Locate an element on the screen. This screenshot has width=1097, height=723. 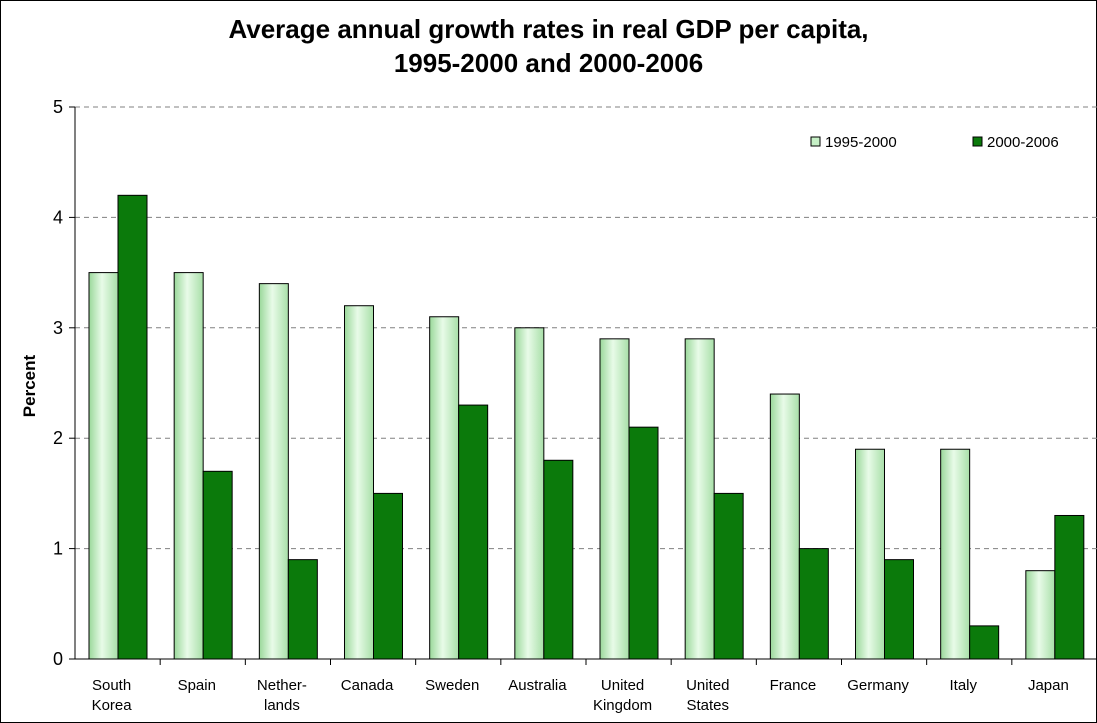
y-tick-label: 4 is located at coordinates (58, 217).